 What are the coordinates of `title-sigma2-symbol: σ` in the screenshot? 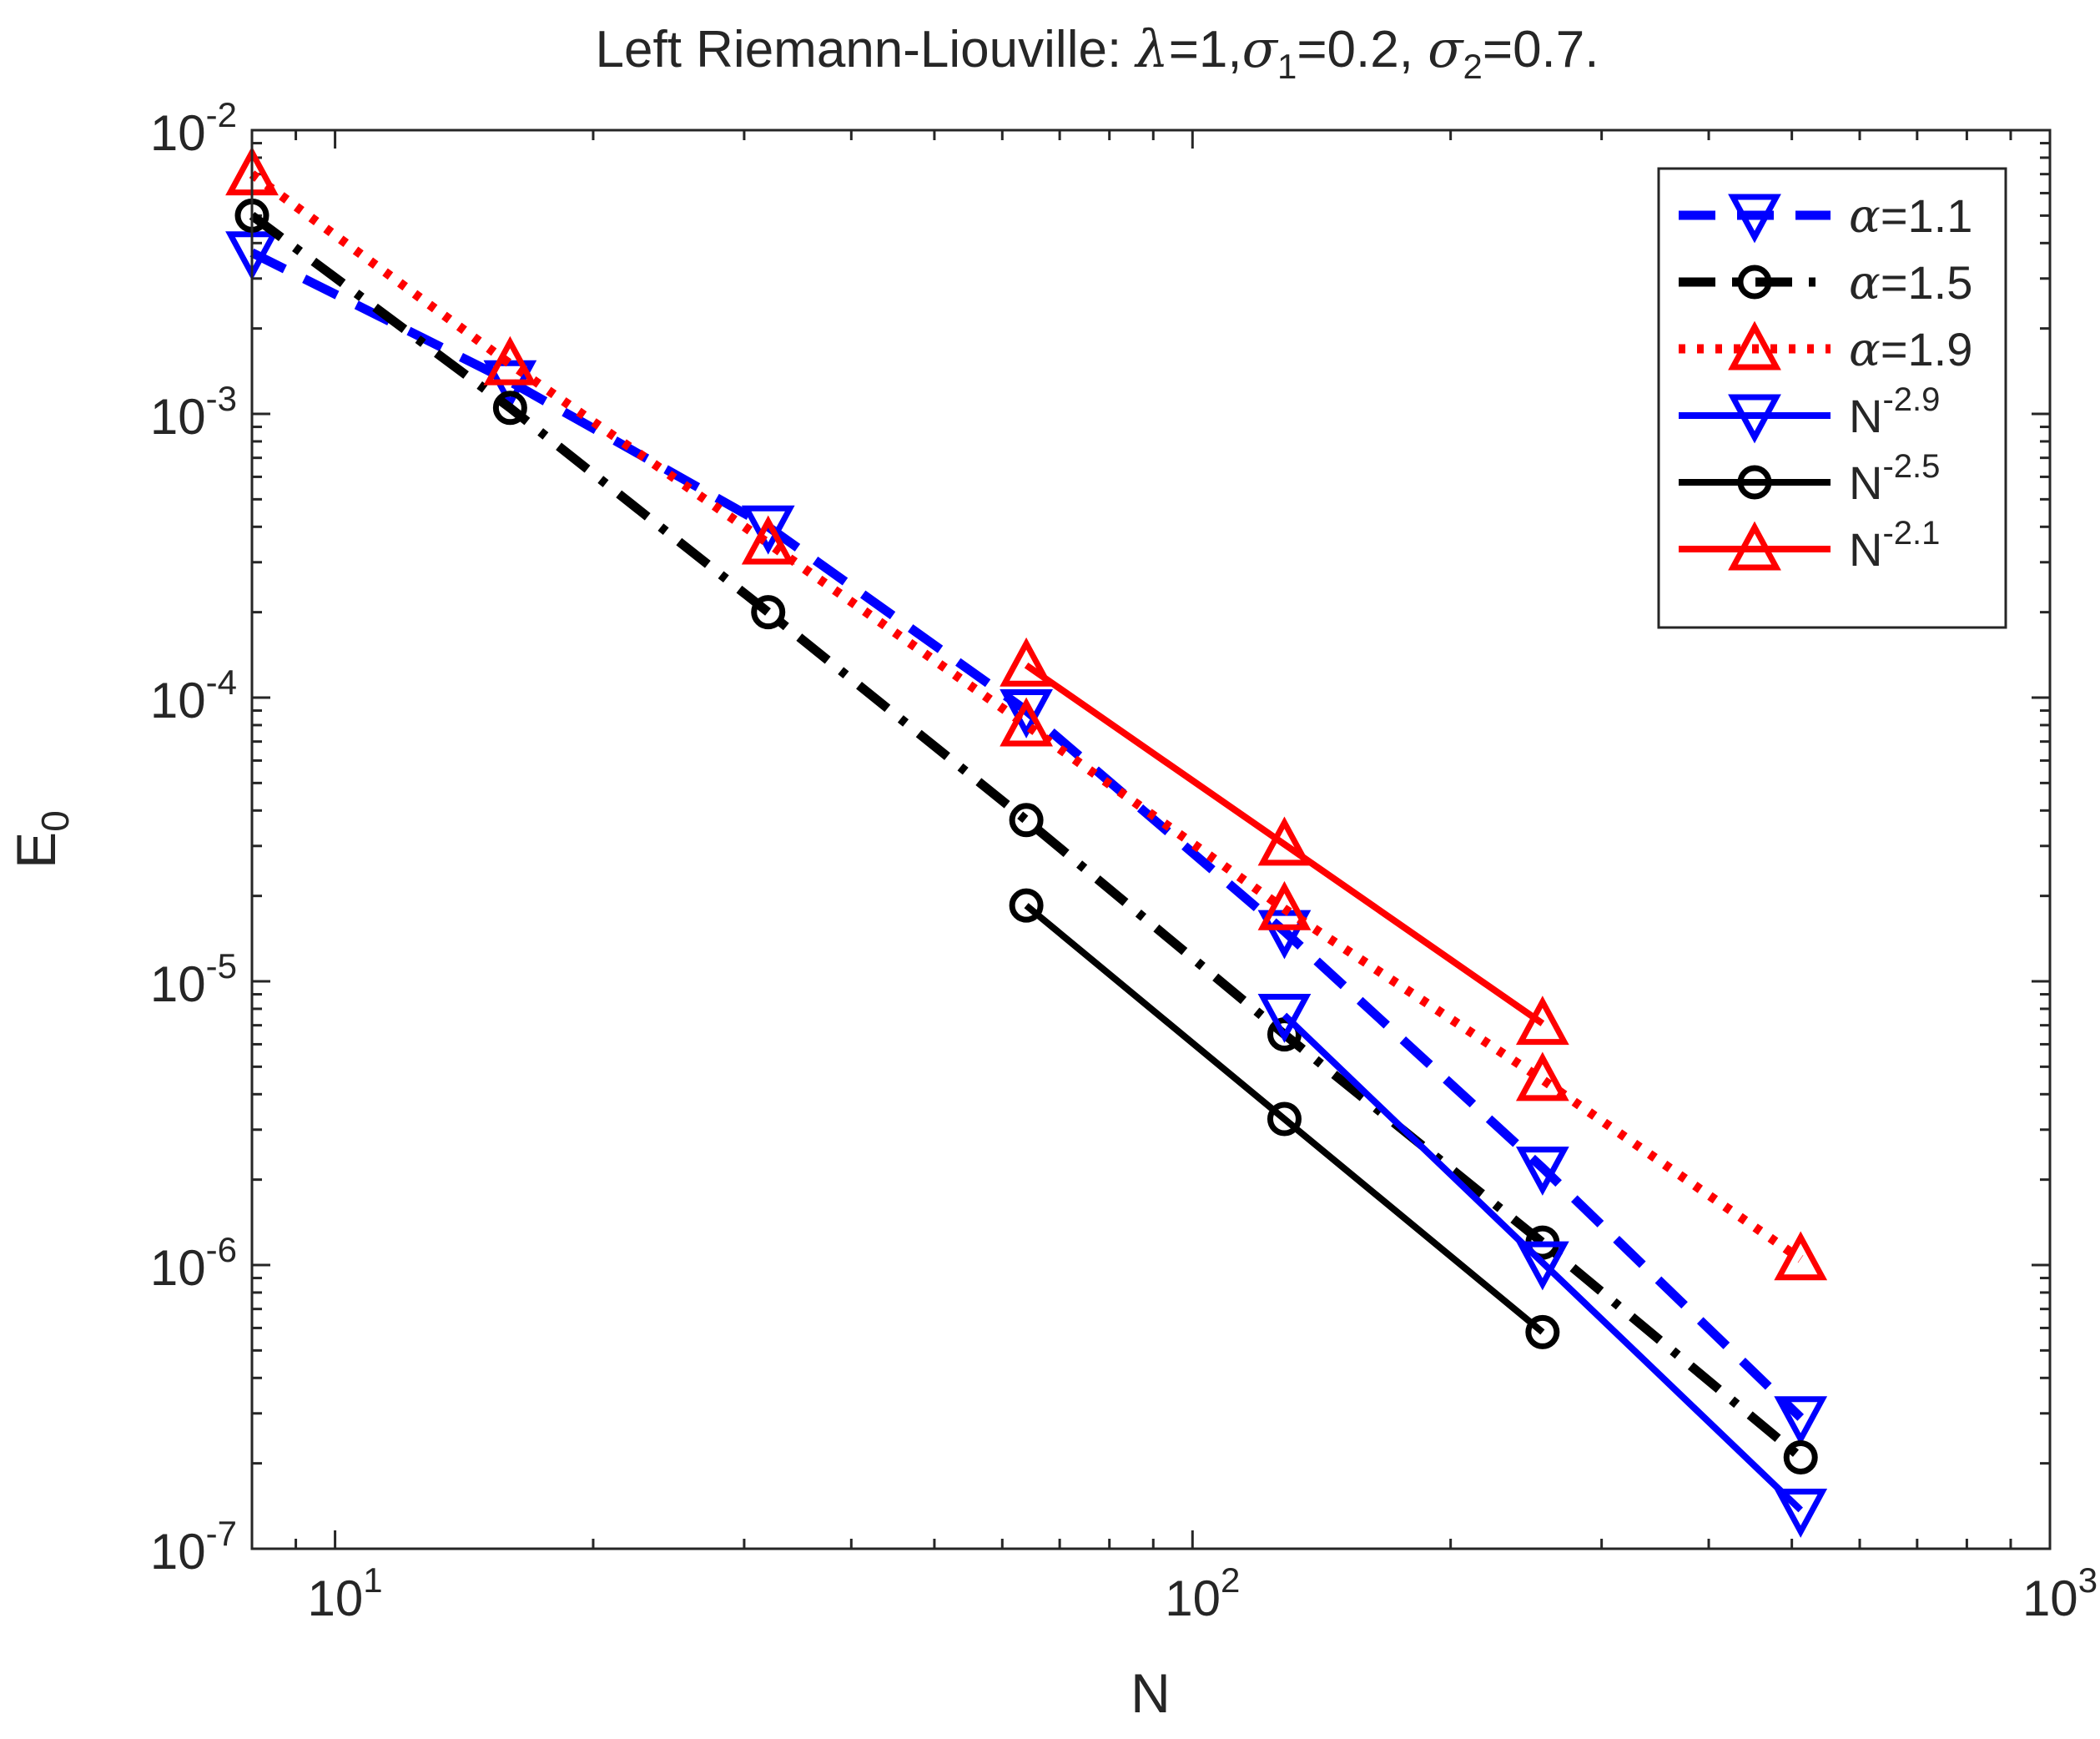 It's located at (1446, 48).